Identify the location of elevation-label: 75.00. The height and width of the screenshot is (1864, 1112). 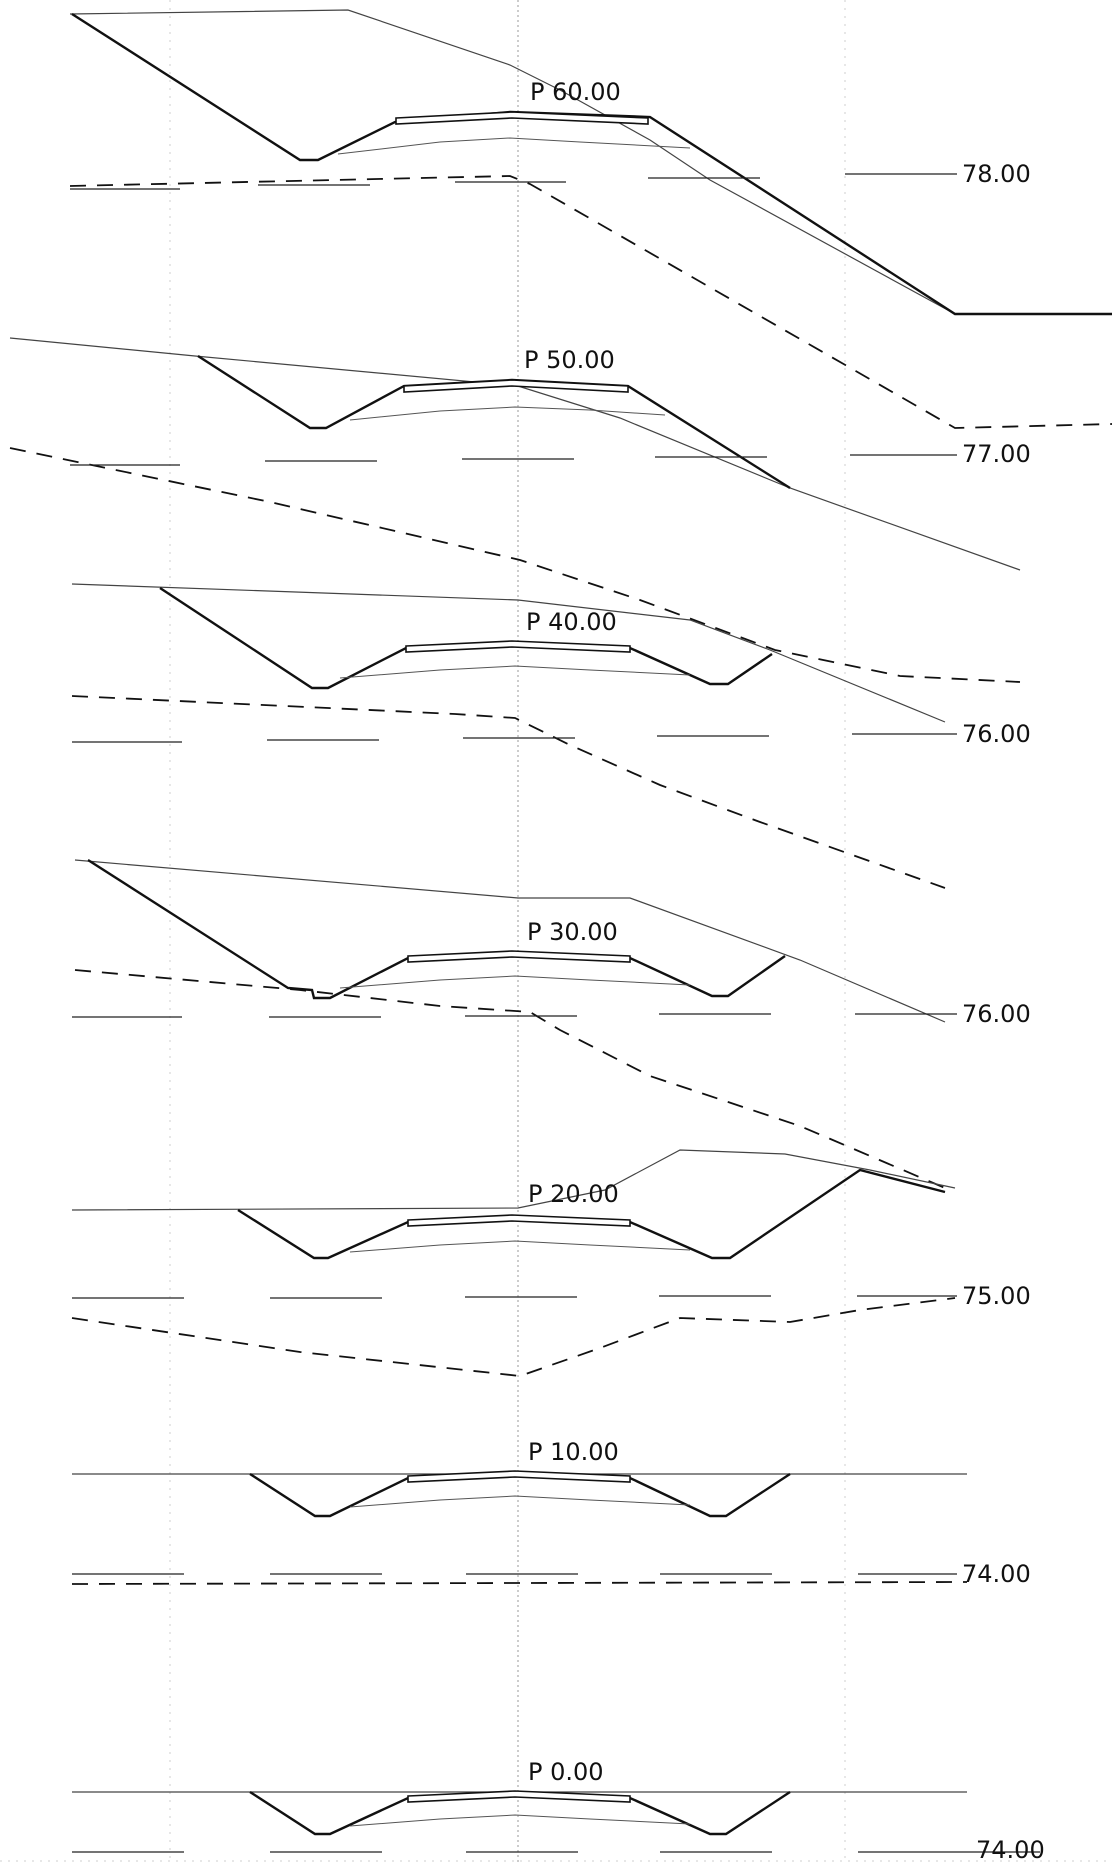
(996, 1296).